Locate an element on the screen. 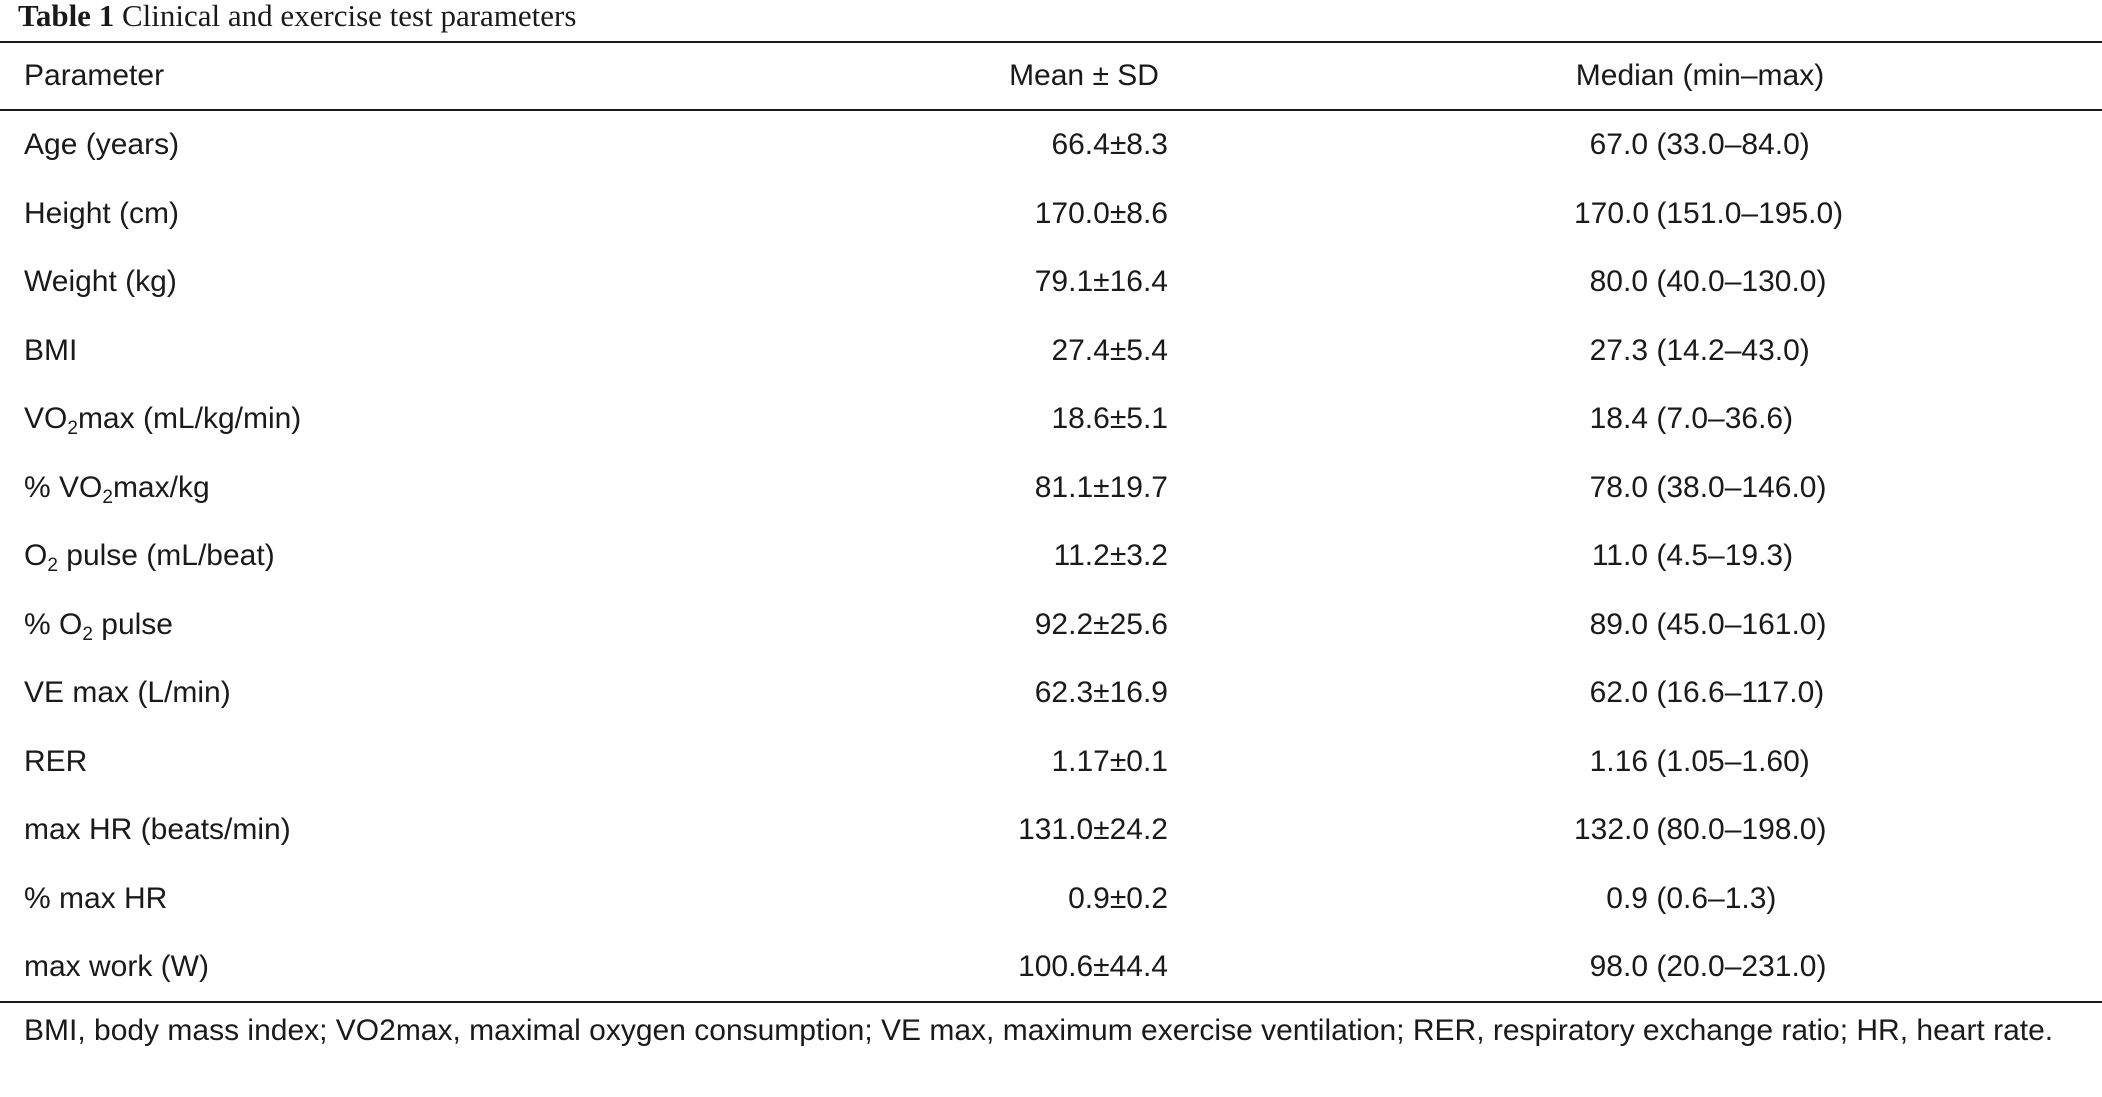  table-header-row: Parameter Mean ± SD Median (min–max) is located at coordinates (1051, 75).